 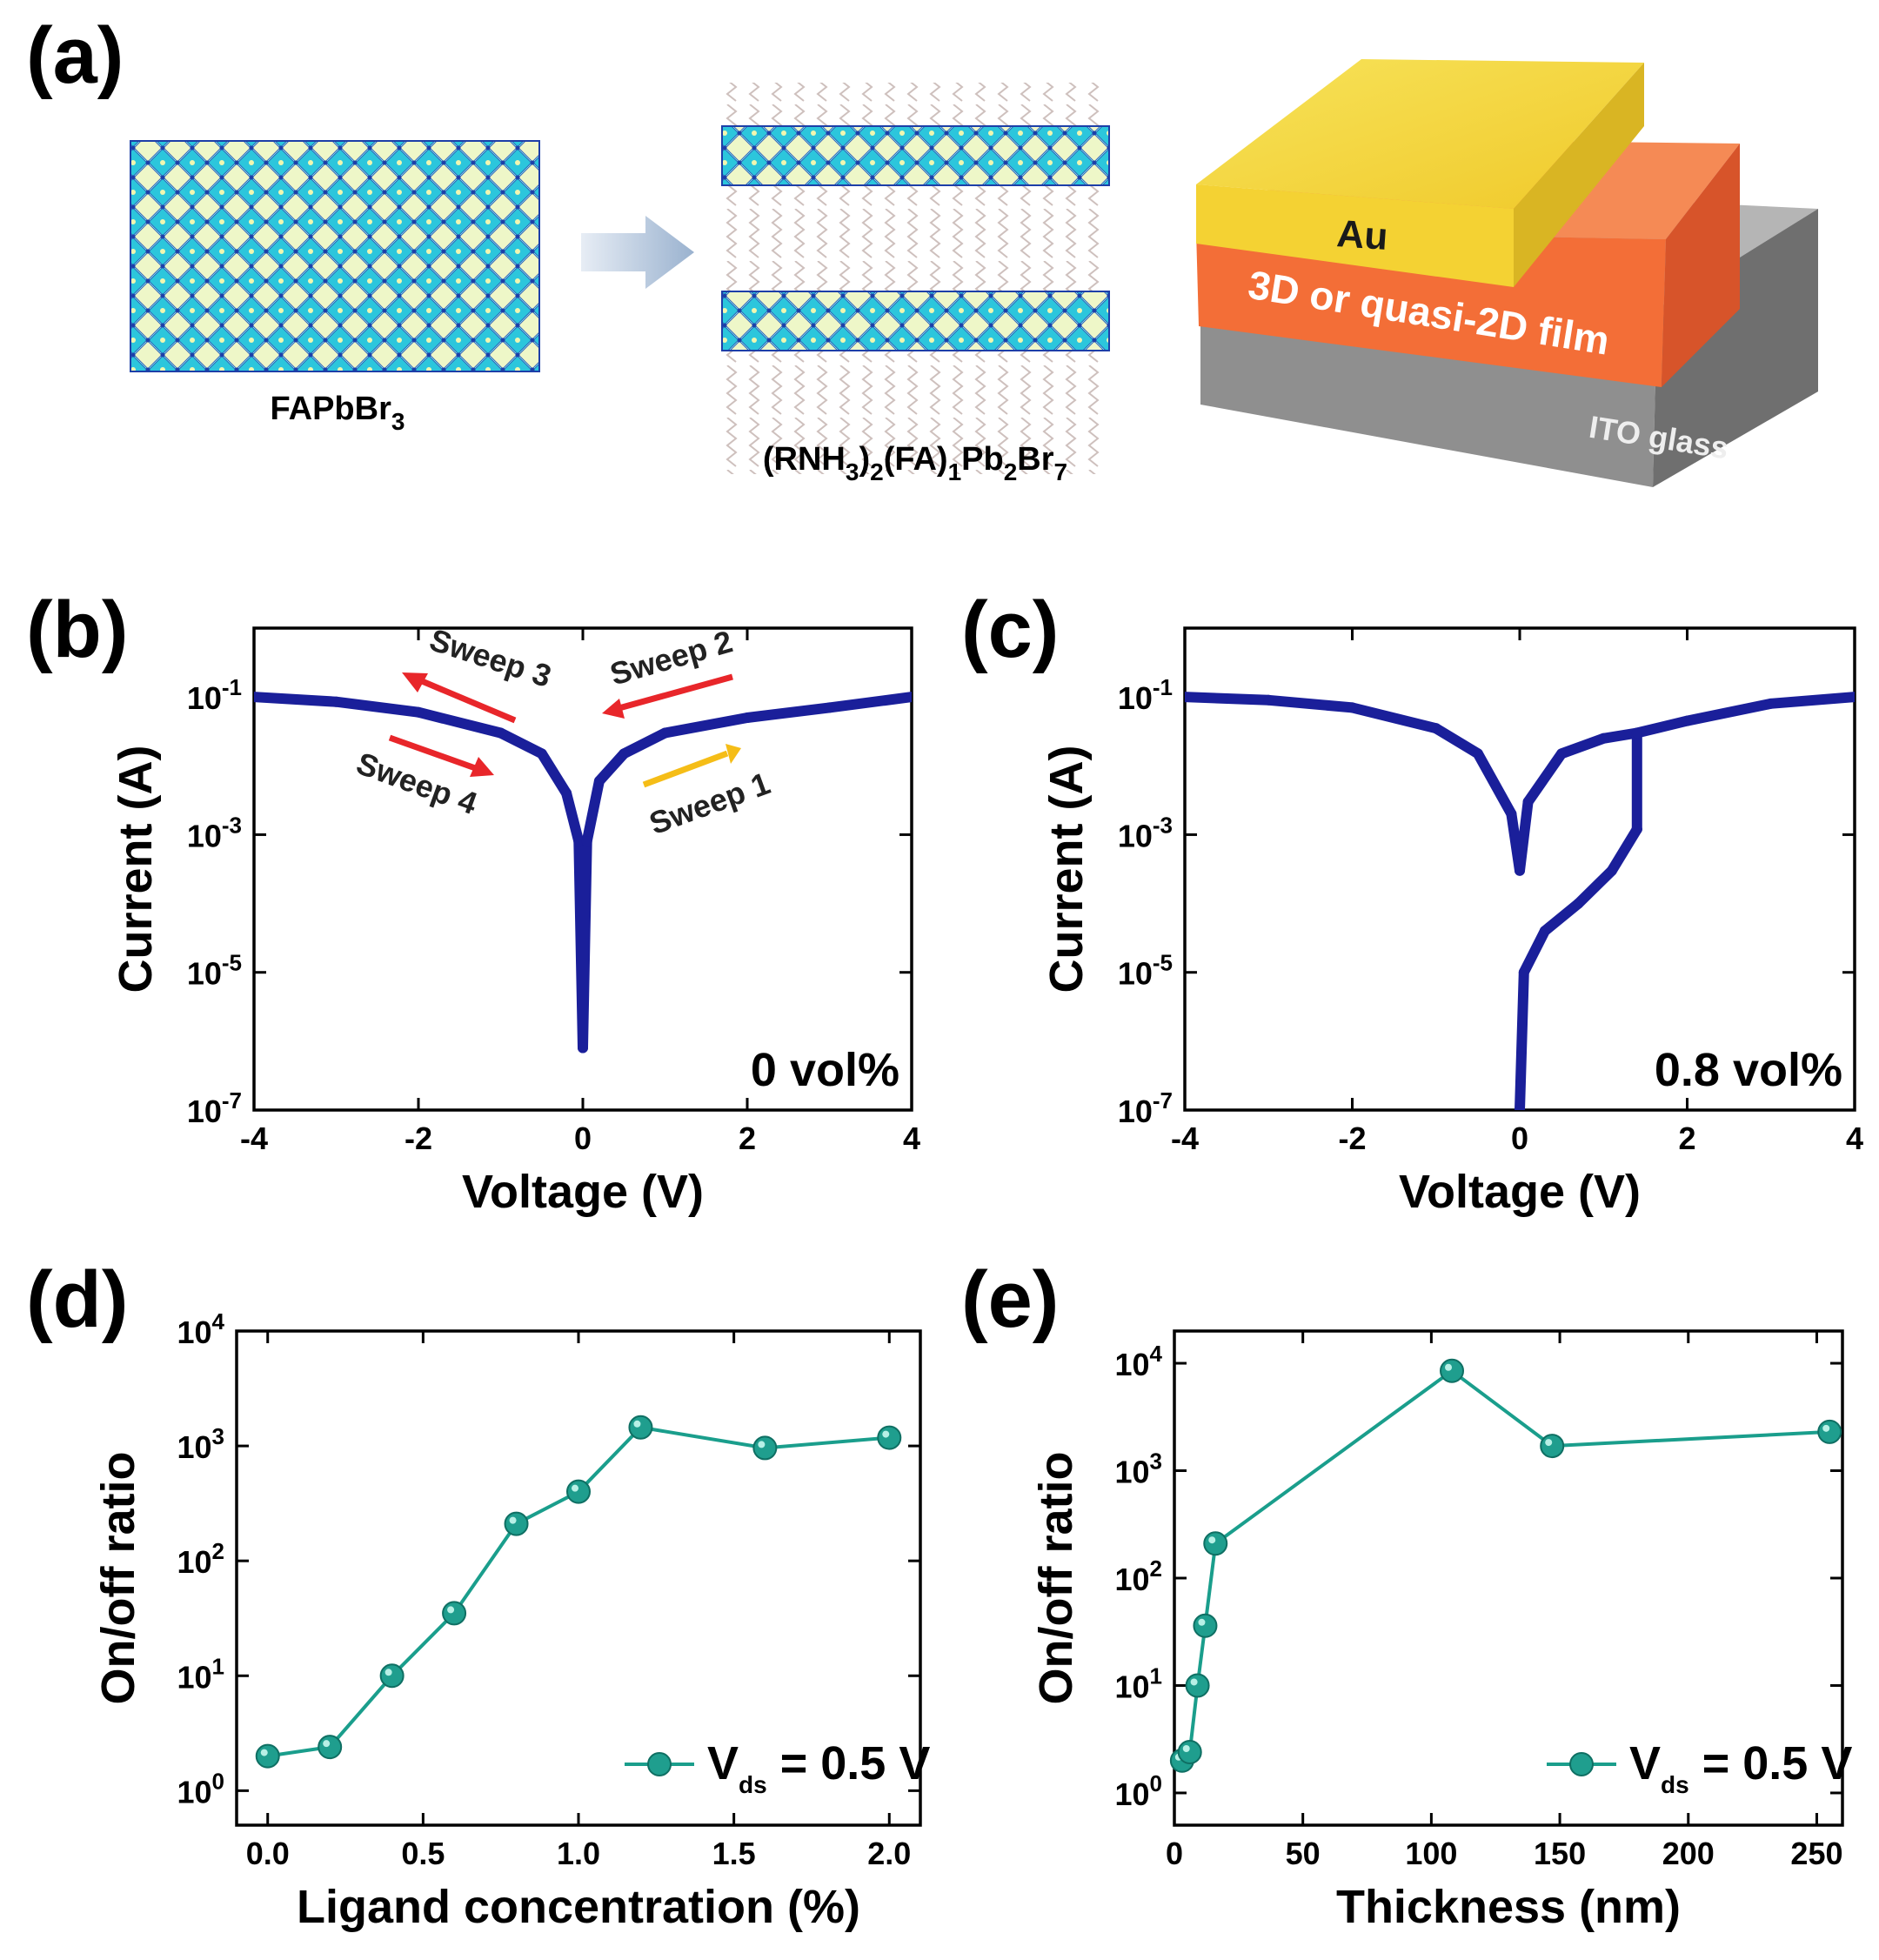 I want to click on panel-label-d: (d), so click(x=77, y=1299).